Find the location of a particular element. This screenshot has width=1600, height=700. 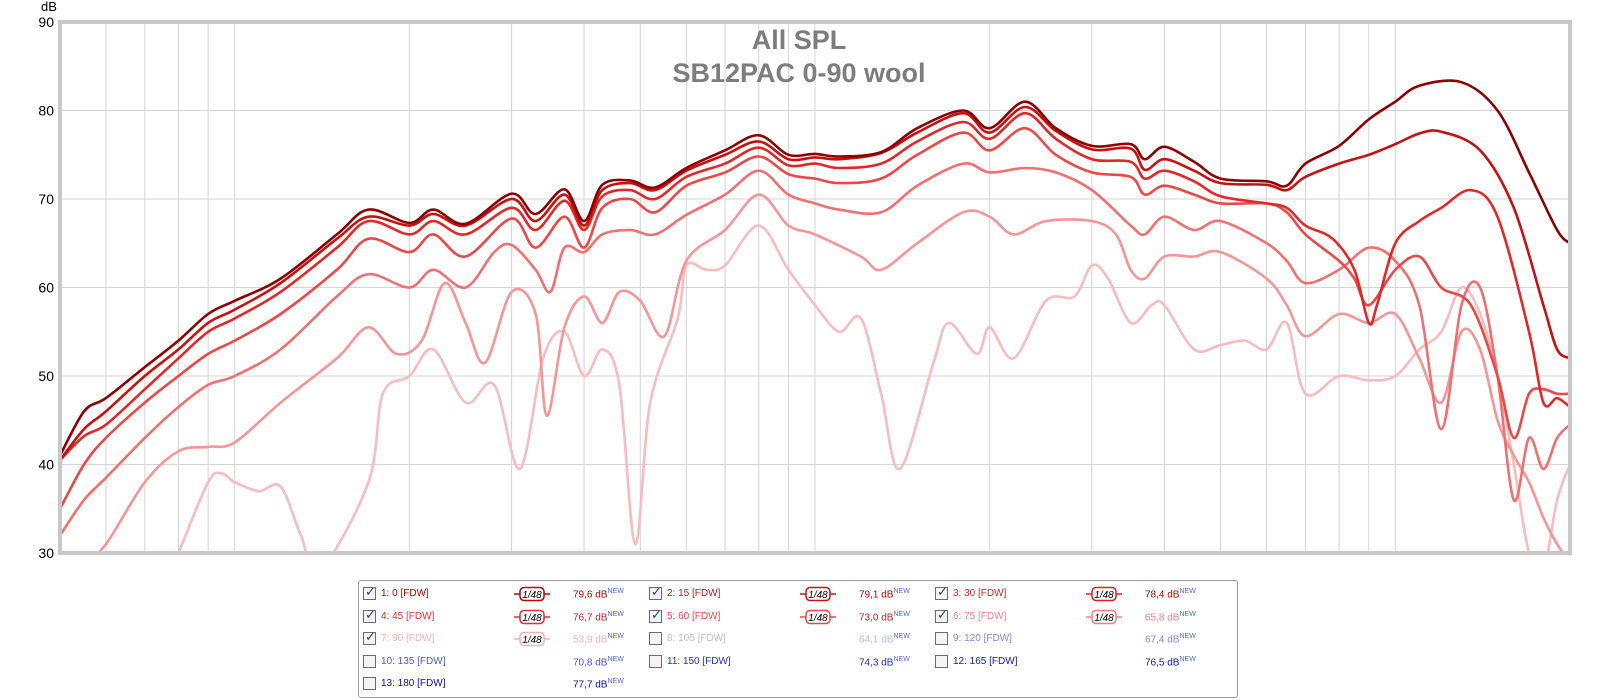

y-tick-label: 30 is located at coordinates (46, 552).